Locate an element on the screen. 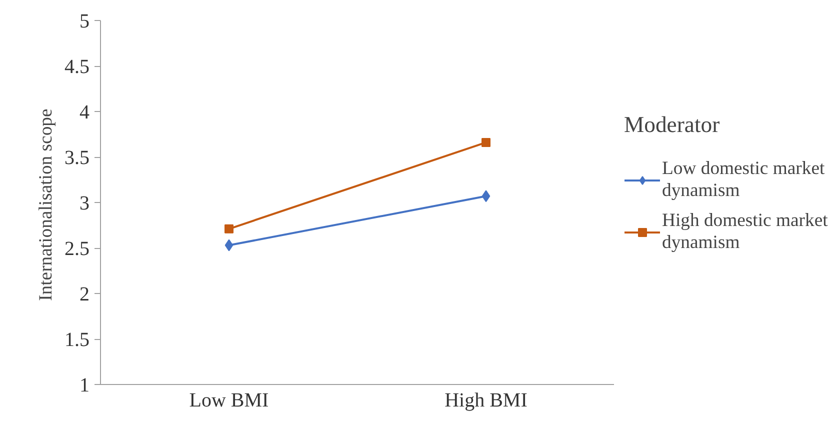  legend-title: Moderator is located at coordinates (672, 125).